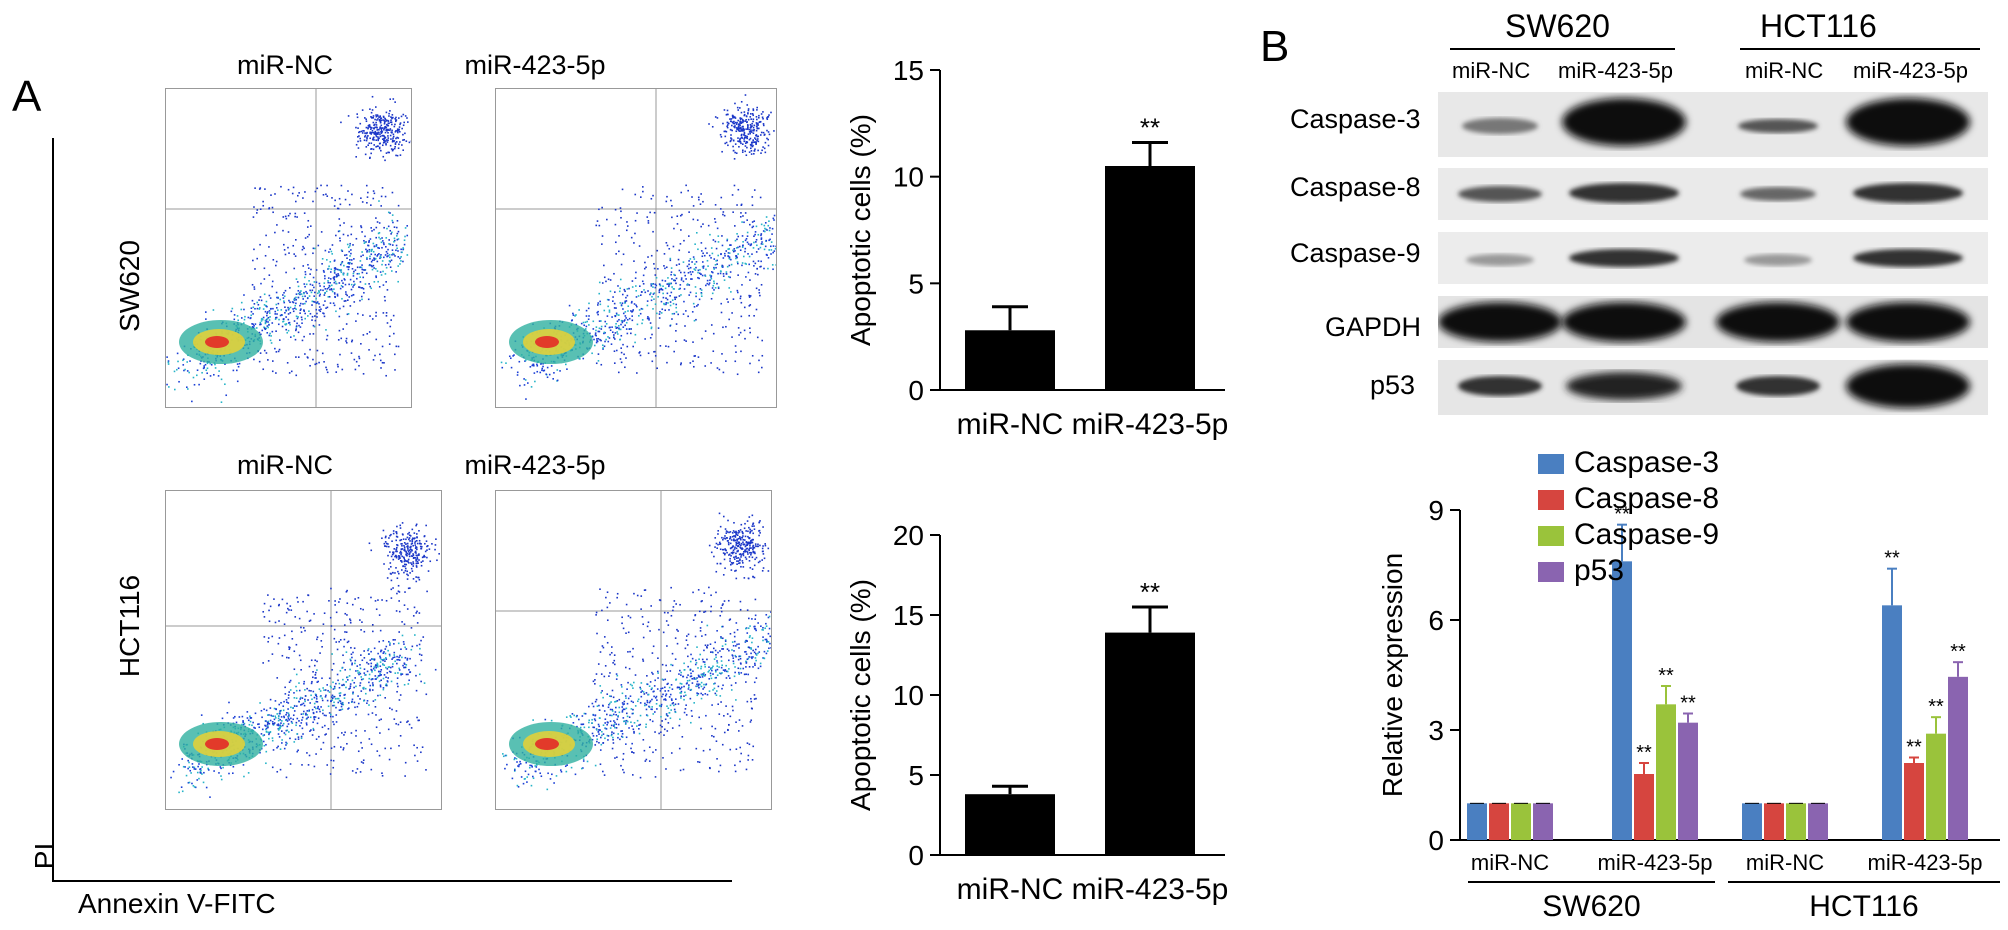 The image size is (2008, 930). Describe the element at coordinates (1615, 70) in the screenshot. I see `blot-lane-2: miR-423-5p` at that location.